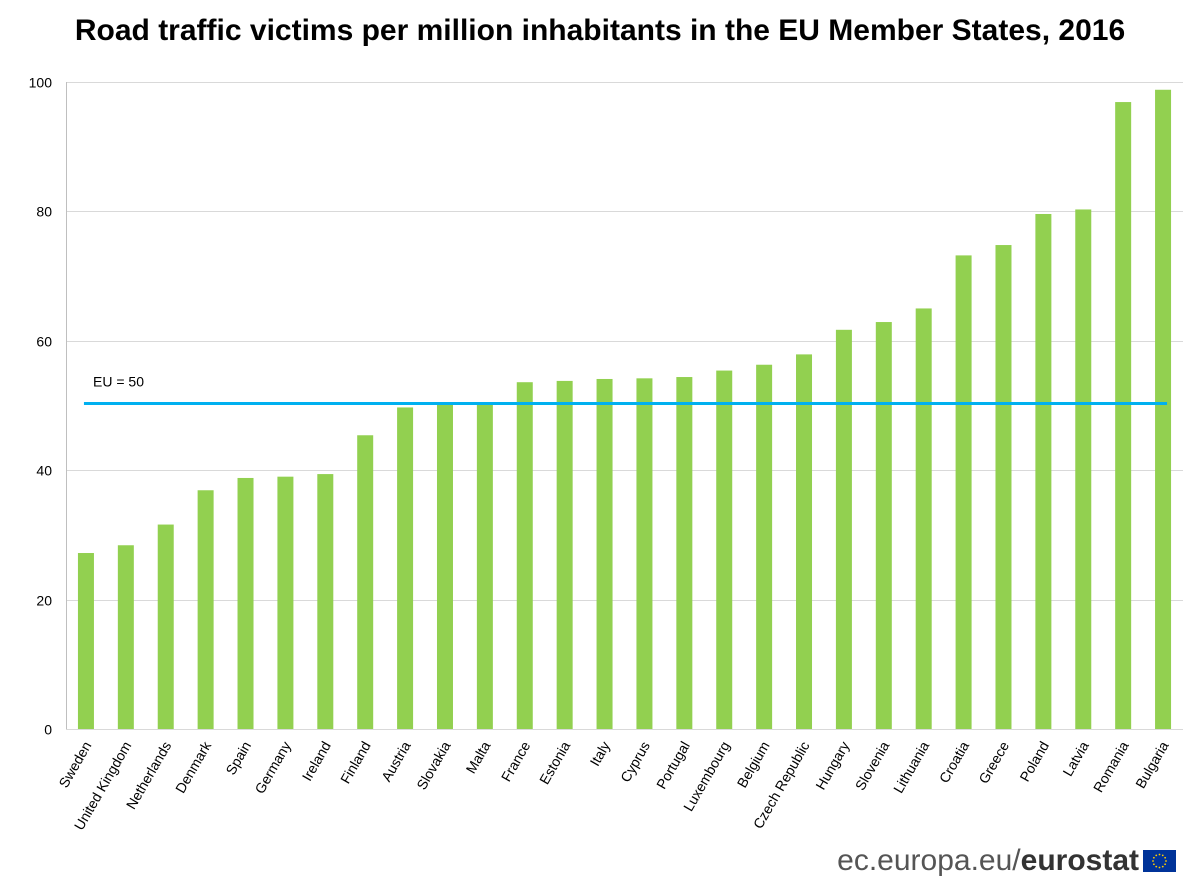 This screenshot has width=1200, height=894. What do you see at coordinates (193, 767) in the screenshot?
I see `x-category-label: Denmark` at bounding box center [193, 767].